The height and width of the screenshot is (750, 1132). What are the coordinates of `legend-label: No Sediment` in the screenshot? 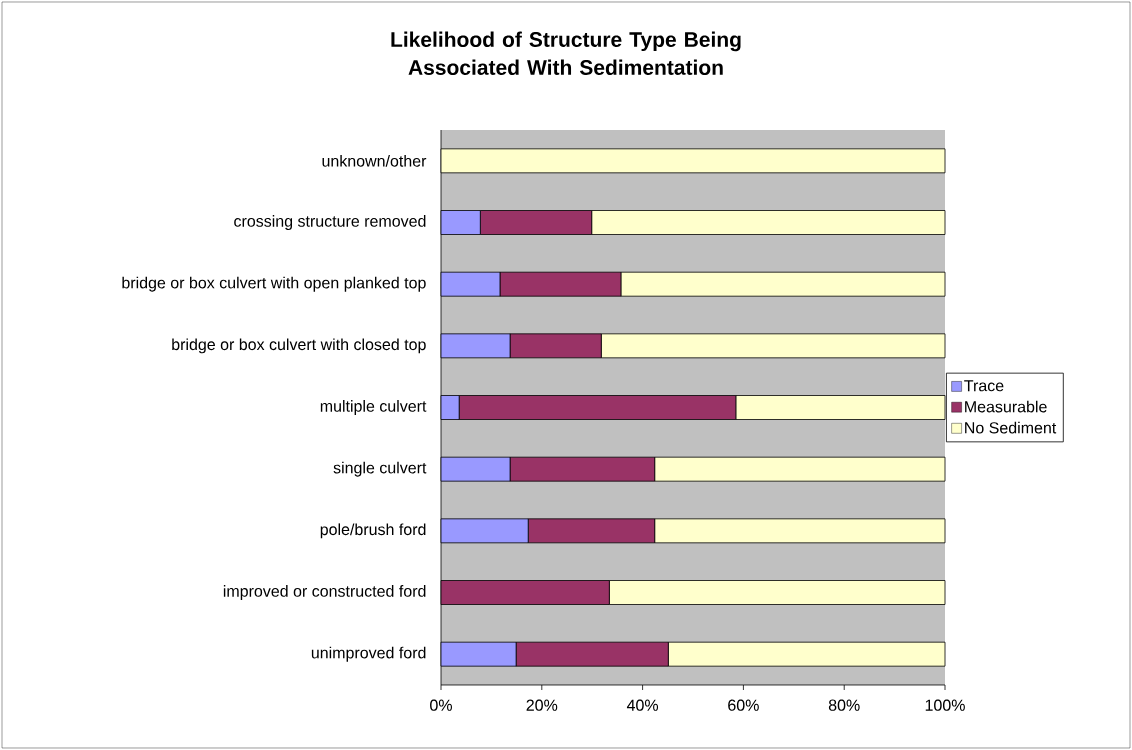 It's located at (1011, 427).